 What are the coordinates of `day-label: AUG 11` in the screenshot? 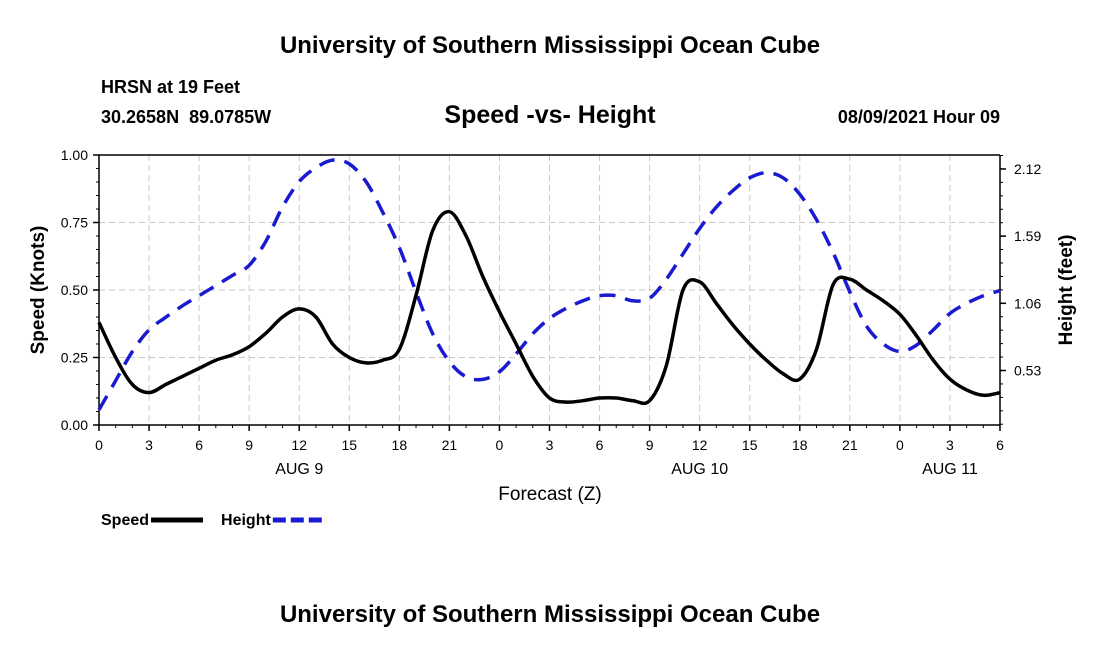 It's located at (950, 469).